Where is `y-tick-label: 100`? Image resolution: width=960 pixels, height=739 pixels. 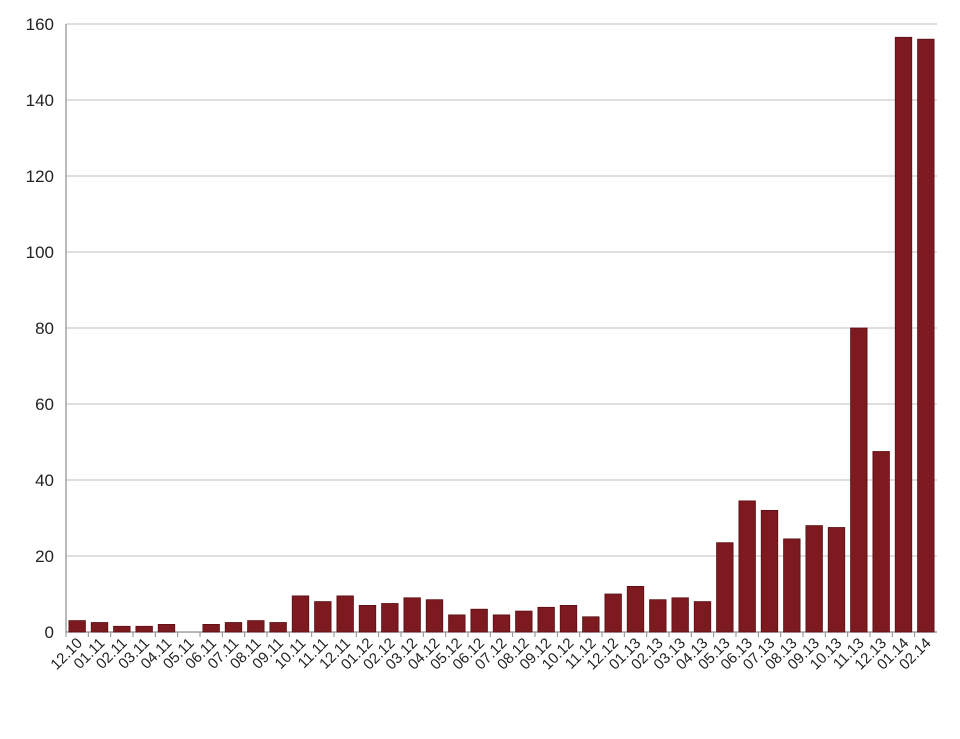
y-tick-label: 100 is located at coordinates (40, 252).